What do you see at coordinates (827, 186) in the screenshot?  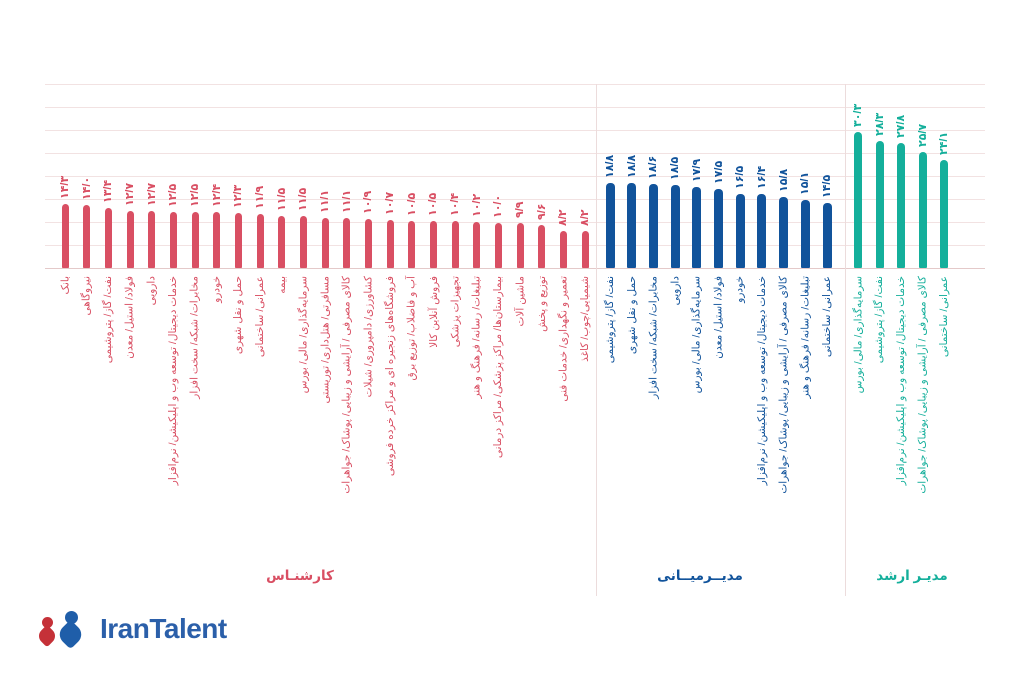 I see `bar-value-label: ۱۴/۵` at bounding box center [827, 186].